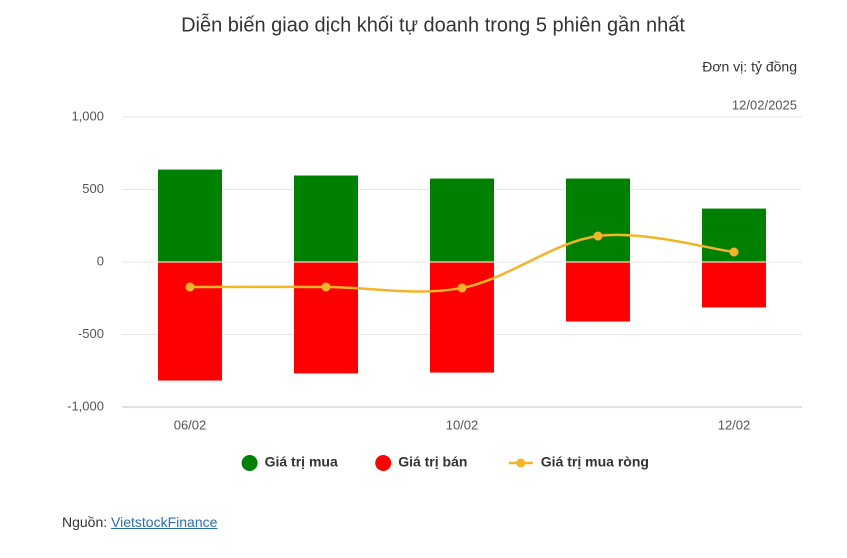 The height and width of the screenshot is (558, 847). What do you see at coordinates (432, 462) in the screenshot?
I see `legend-label: Giá trị bán` at bounding box center [432, 462].